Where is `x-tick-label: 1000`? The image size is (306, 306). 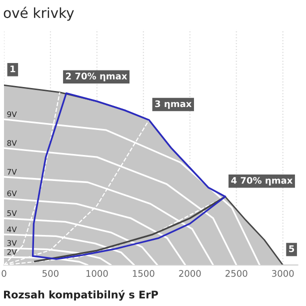
x-tick-label: 1000 is located at coordinates (97, 273).